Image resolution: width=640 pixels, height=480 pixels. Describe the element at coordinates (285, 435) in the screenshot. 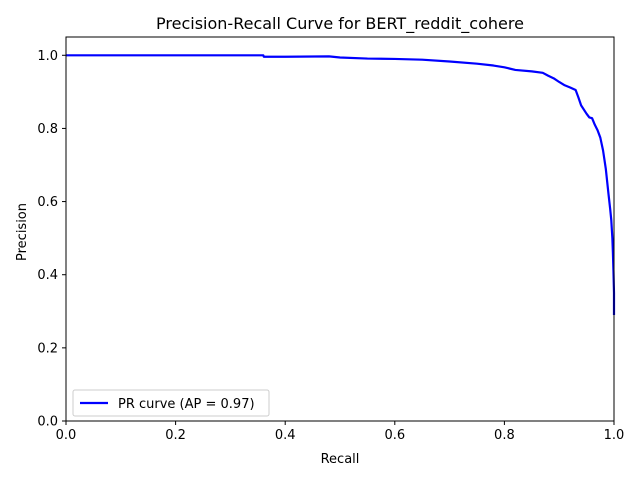

I see `x-tick-label: 0.4` at that location.